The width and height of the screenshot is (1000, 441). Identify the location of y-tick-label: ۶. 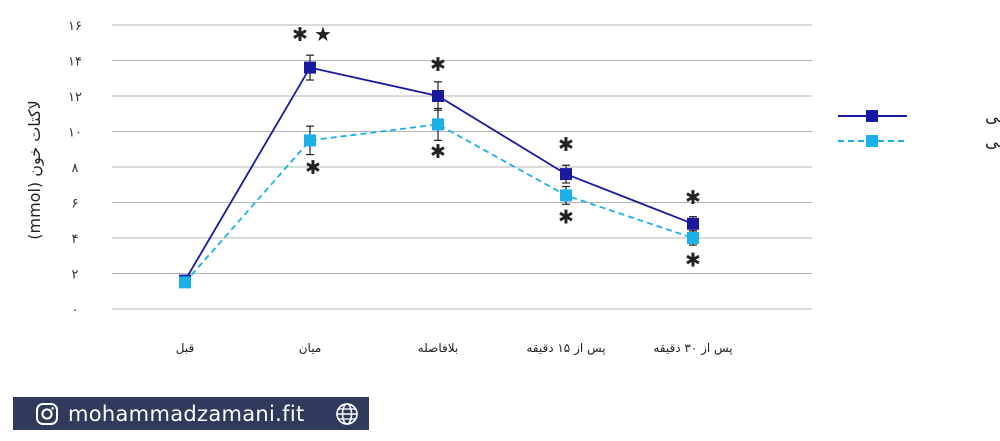
(75, 204).